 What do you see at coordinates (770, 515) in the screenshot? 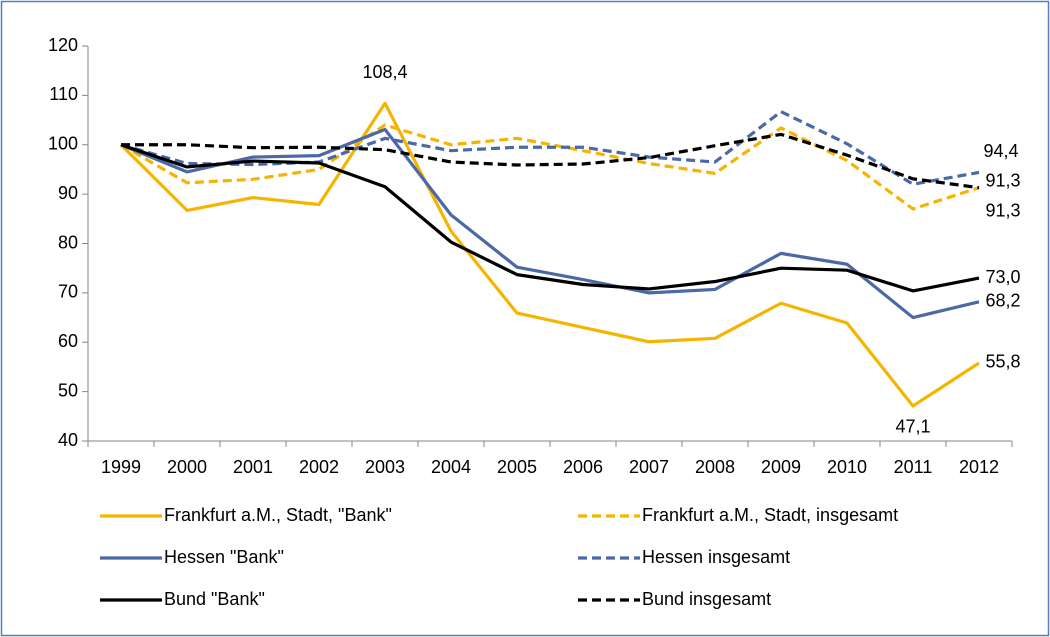
I see `legend-label: Frankfurt a.M., Stadt, insgesamt` at bounding box center [770, 515].